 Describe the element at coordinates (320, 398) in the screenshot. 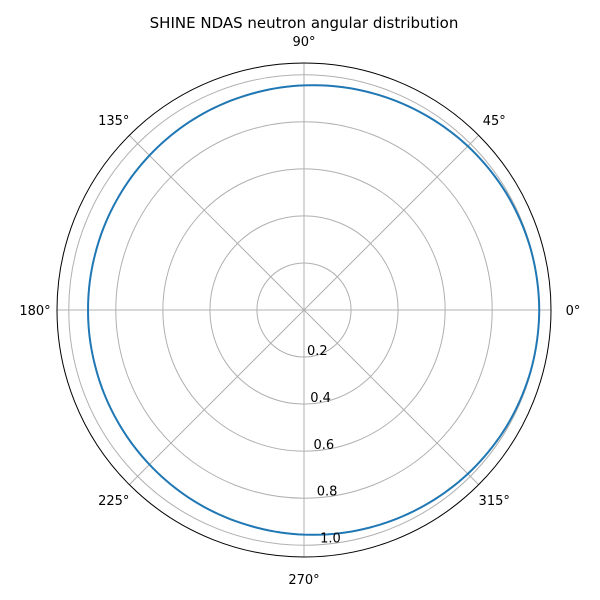

I see `radial-tick-label-1: 0.4` at that location.